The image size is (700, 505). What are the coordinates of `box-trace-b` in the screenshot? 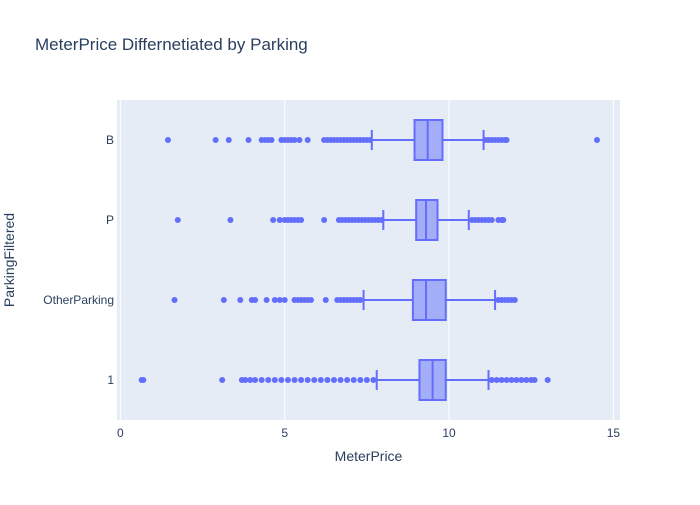 It's located at (382, 140).